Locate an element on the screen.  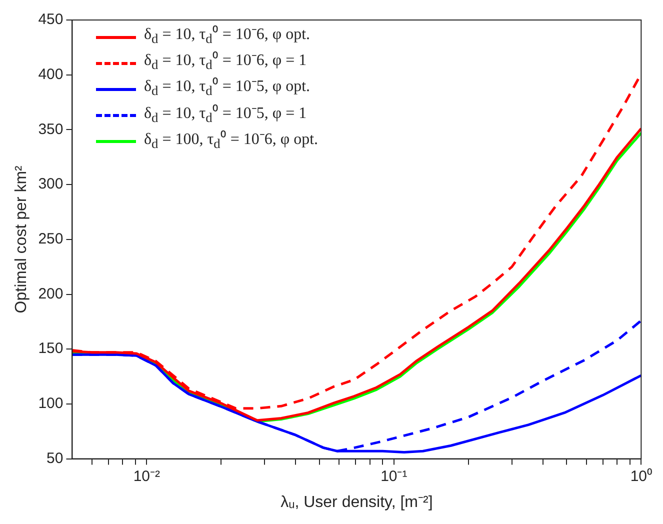
legend-label: δ$_{d}$ = 10, τ$_{d}$⁰ = 10⁻5, φ opt. is located at coordinates (227, 88).